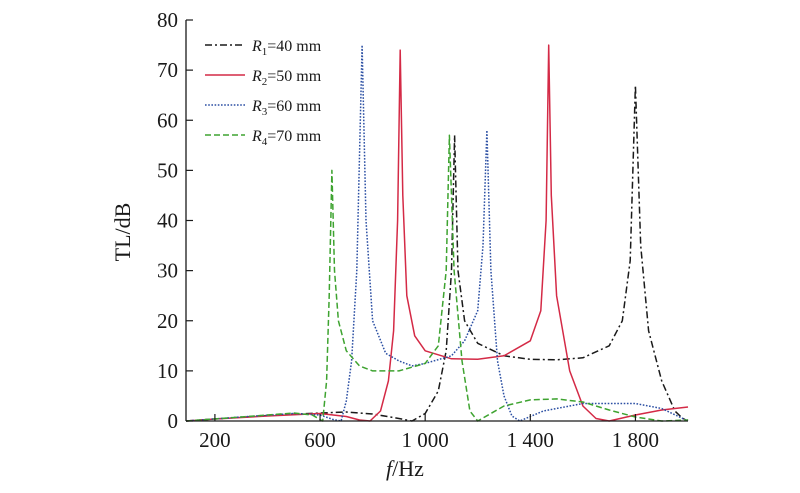 This screenshot has width=800, height=493. I want to click on y-axis-title: TL/dB, so click(122, 232).